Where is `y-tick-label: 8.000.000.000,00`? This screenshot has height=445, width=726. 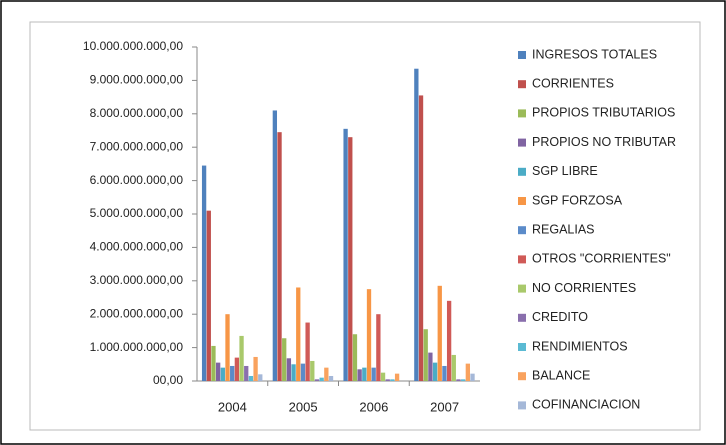 y-tick-label: 8.000.000.000,00 is located at coordinates (137, 113).